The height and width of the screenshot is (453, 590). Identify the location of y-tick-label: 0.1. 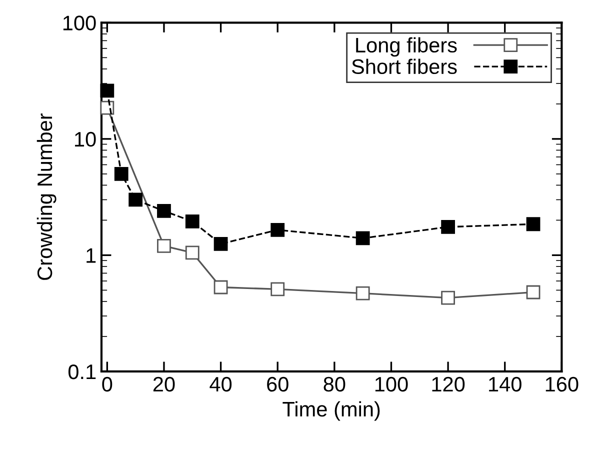
(82, 372).